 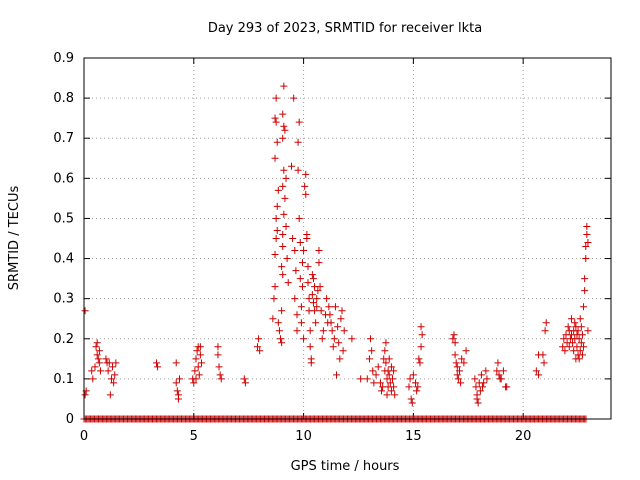 What do you see at coordinates (63, 259) in the screenshot?
I see `y-tick-label: 0.4` at bounding box center [63, 259].